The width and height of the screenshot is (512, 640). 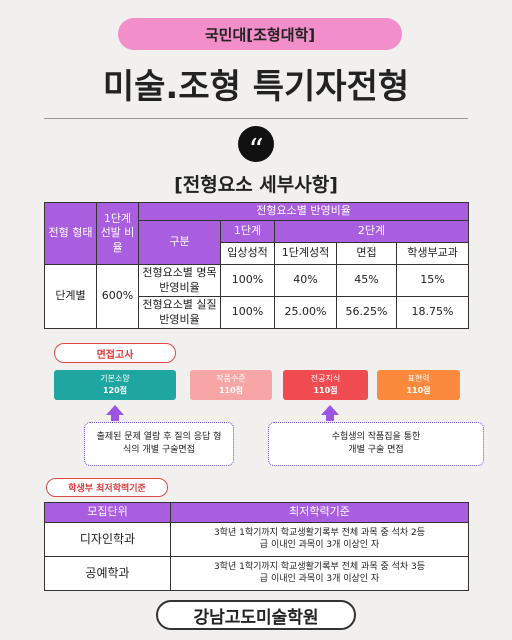 What do you see at coordinates (247, 253) in the screenshot?
I see `cell: 입상성적` at bounding box center [247, 253].